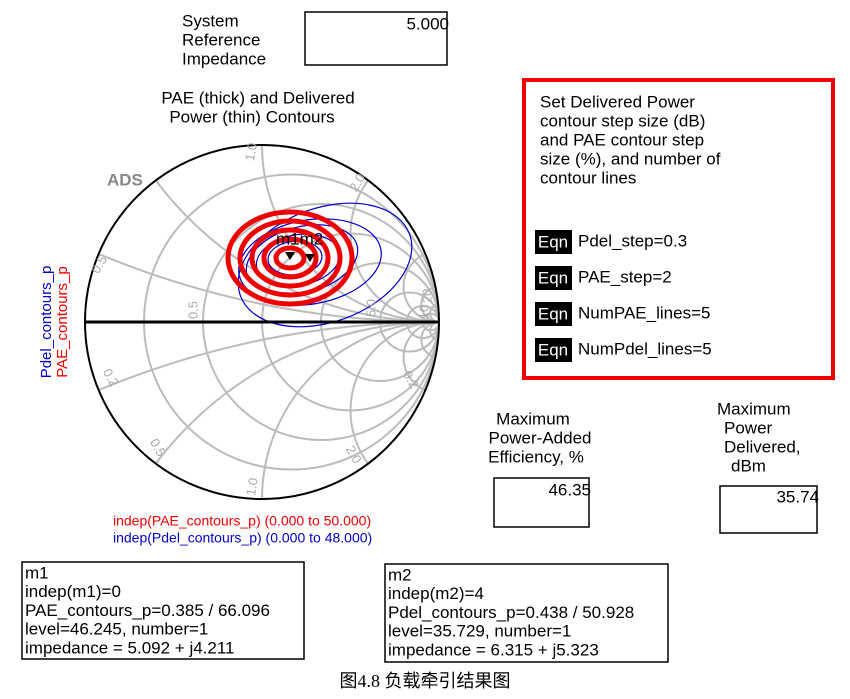  Describe the element at coordinates (221, 39) in the screenshot. I see `label-line: Reference` at that location.